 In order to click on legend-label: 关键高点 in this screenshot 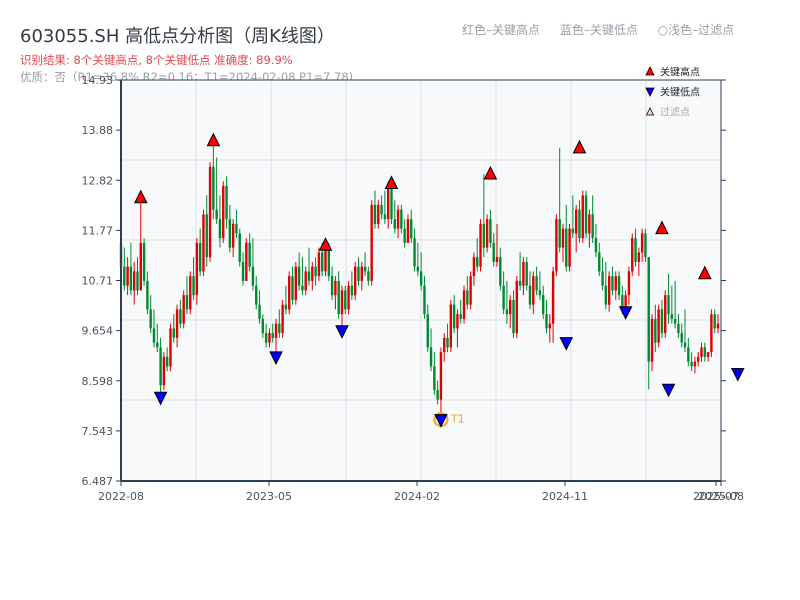, I will do `click(680, 72)`.